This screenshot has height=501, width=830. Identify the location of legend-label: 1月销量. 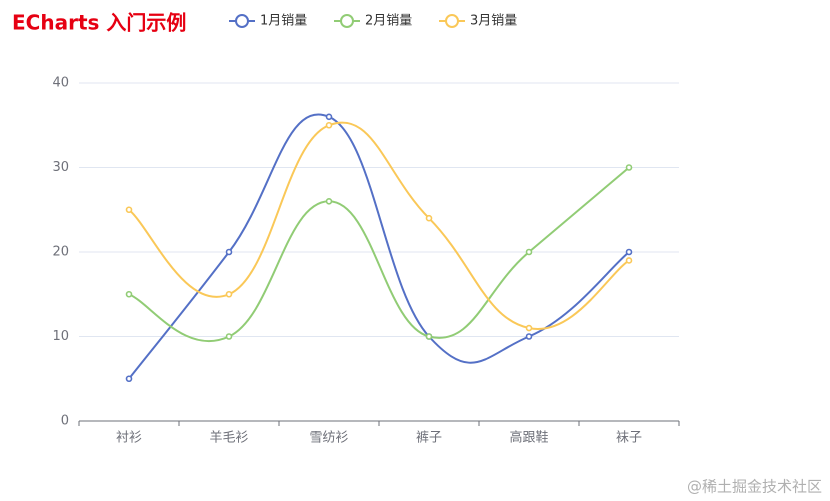
(283, 21).